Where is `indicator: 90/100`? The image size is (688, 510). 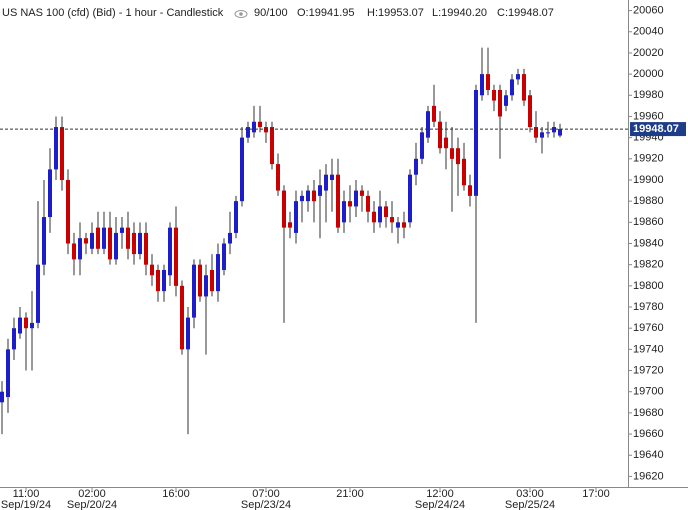
indicator: 90/100 is located at coordinates (271, 13).